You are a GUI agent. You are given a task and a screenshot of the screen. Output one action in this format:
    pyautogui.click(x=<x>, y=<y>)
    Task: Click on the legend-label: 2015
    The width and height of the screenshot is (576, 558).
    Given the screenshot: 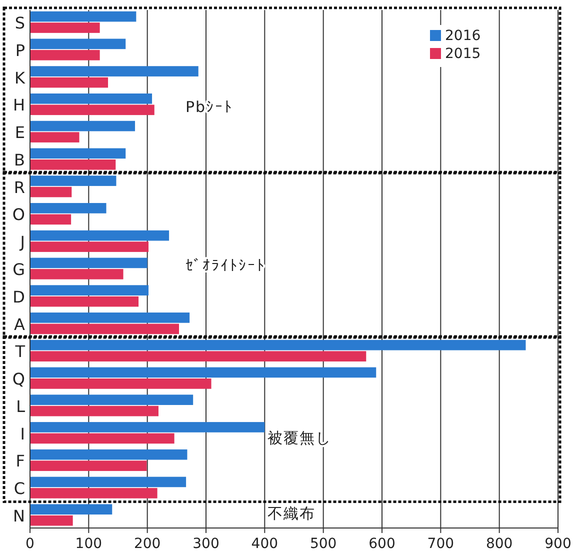 What is the action you would take?
    pyautogui.click(x=463, y=54)
    